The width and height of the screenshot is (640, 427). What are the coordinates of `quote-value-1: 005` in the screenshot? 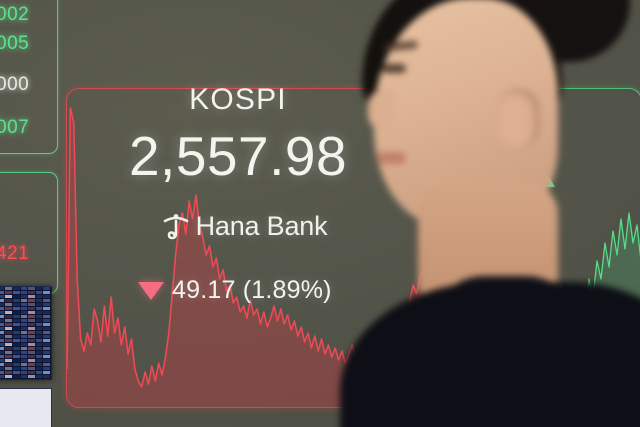 It's located at (15, 43).